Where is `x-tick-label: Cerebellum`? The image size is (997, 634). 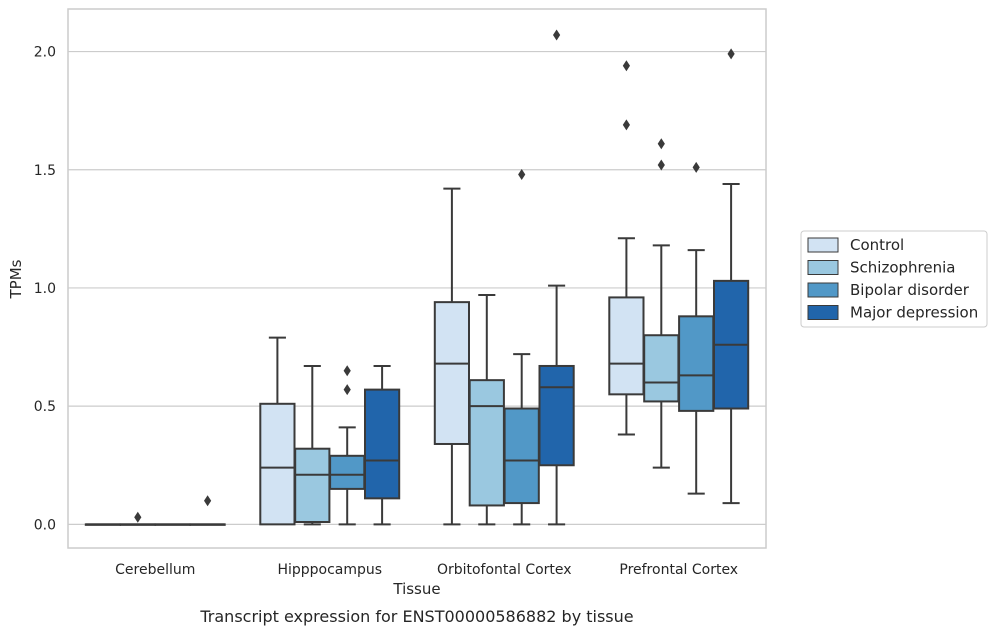
x-tick-label: Cerebellum is located at coordinates (155, 570).